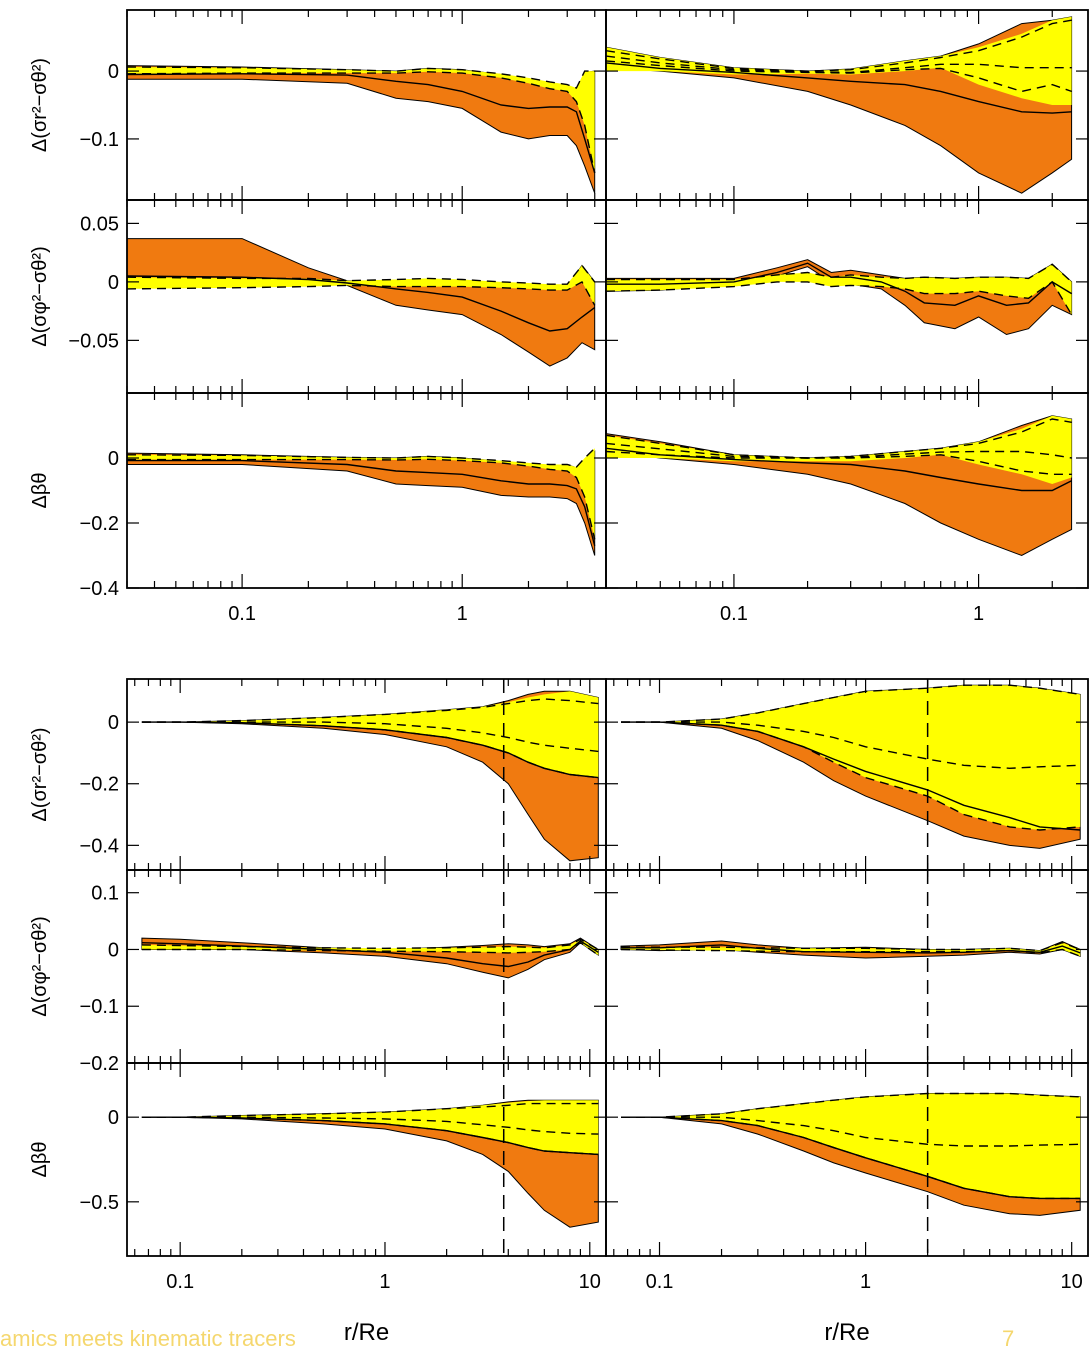 The width and height of the screenshot is (1091, 1352). What do you see at coordinates (99, 1203) in the screenshot?
I see `y-tick-label: −0.5` at bounding box center [99, 1203].